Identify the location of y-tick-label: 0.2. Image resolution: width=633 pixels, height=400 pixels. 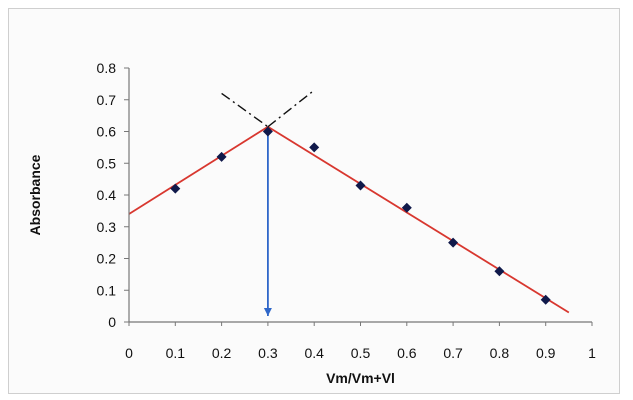
(107, 259).